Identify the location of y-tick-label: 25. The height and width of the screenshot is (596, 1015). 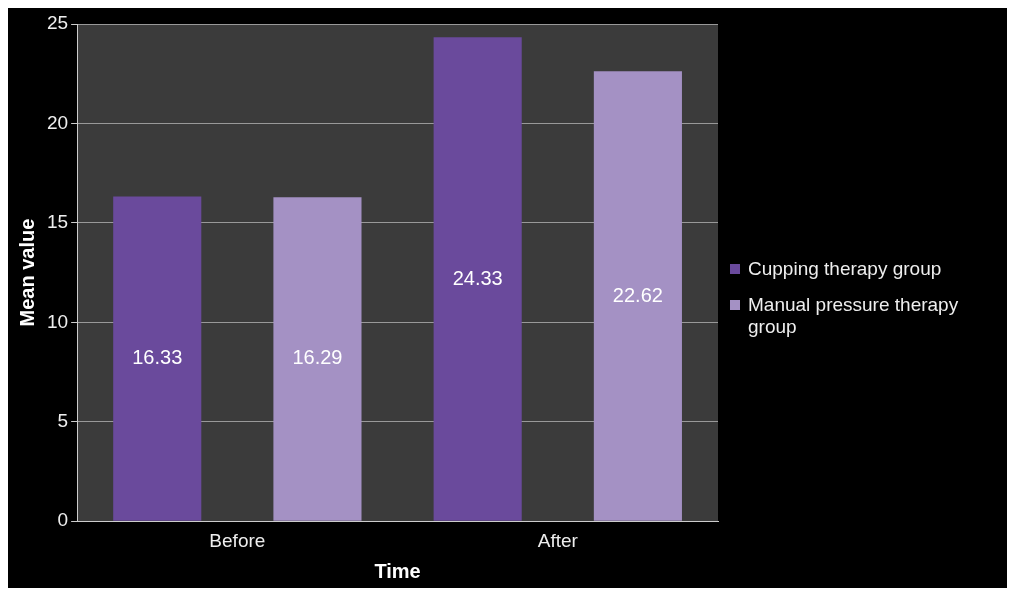
(57, 23).